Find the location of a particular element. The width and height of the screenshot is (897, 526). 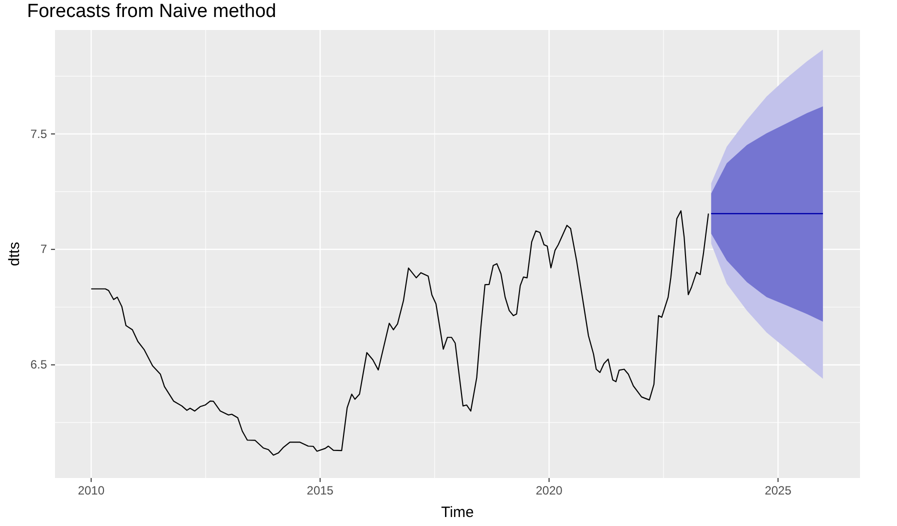

x-tick-label: 2015 is located at coordinates (320, 491).